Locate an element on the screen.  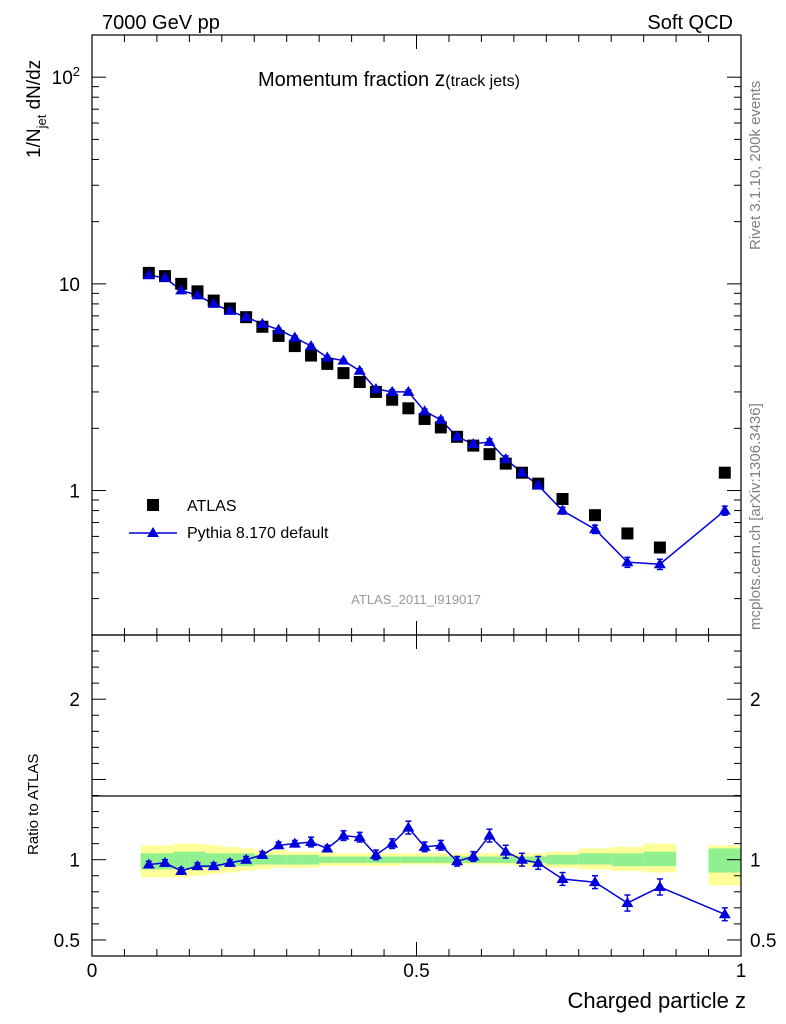
x-tick-labels: 0 0.5 1 is located at coordinates (417, 971).